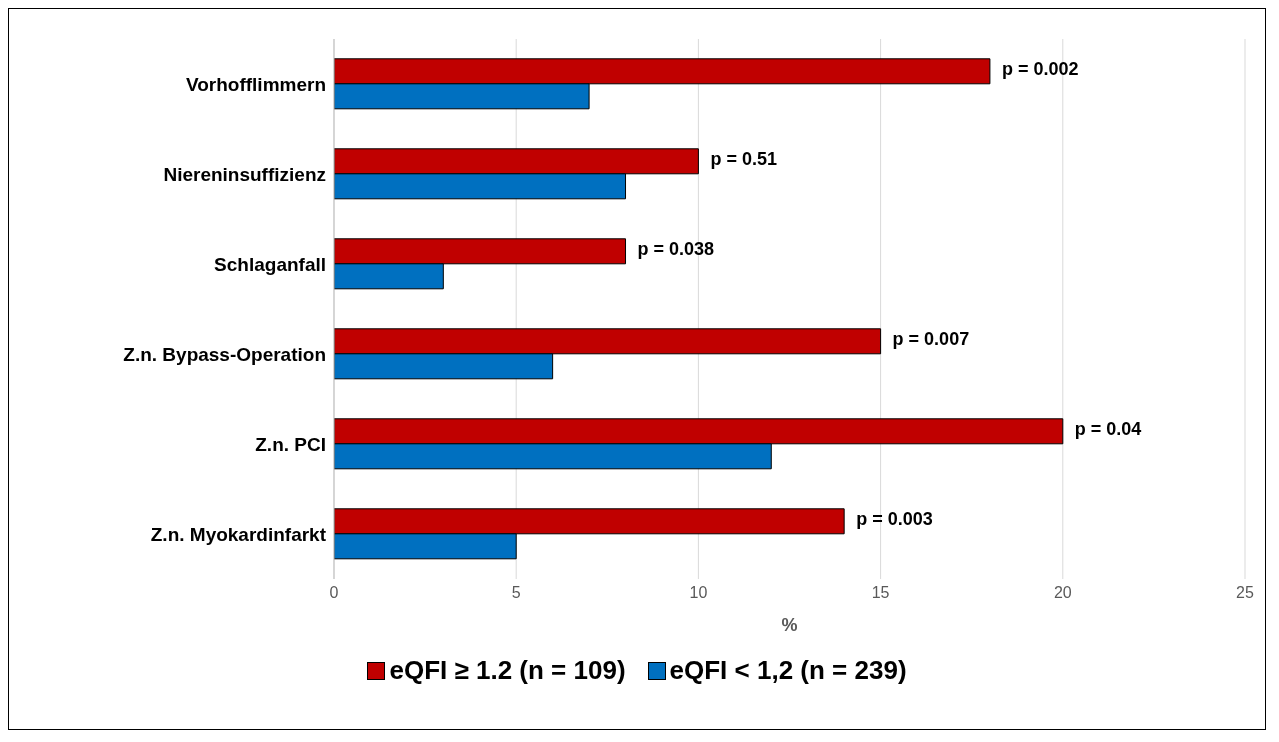 This screenshot has height=742, width=1279. I want to click on y-tick-label: Z.n. Myokardinfarkt, so click(238, 534).